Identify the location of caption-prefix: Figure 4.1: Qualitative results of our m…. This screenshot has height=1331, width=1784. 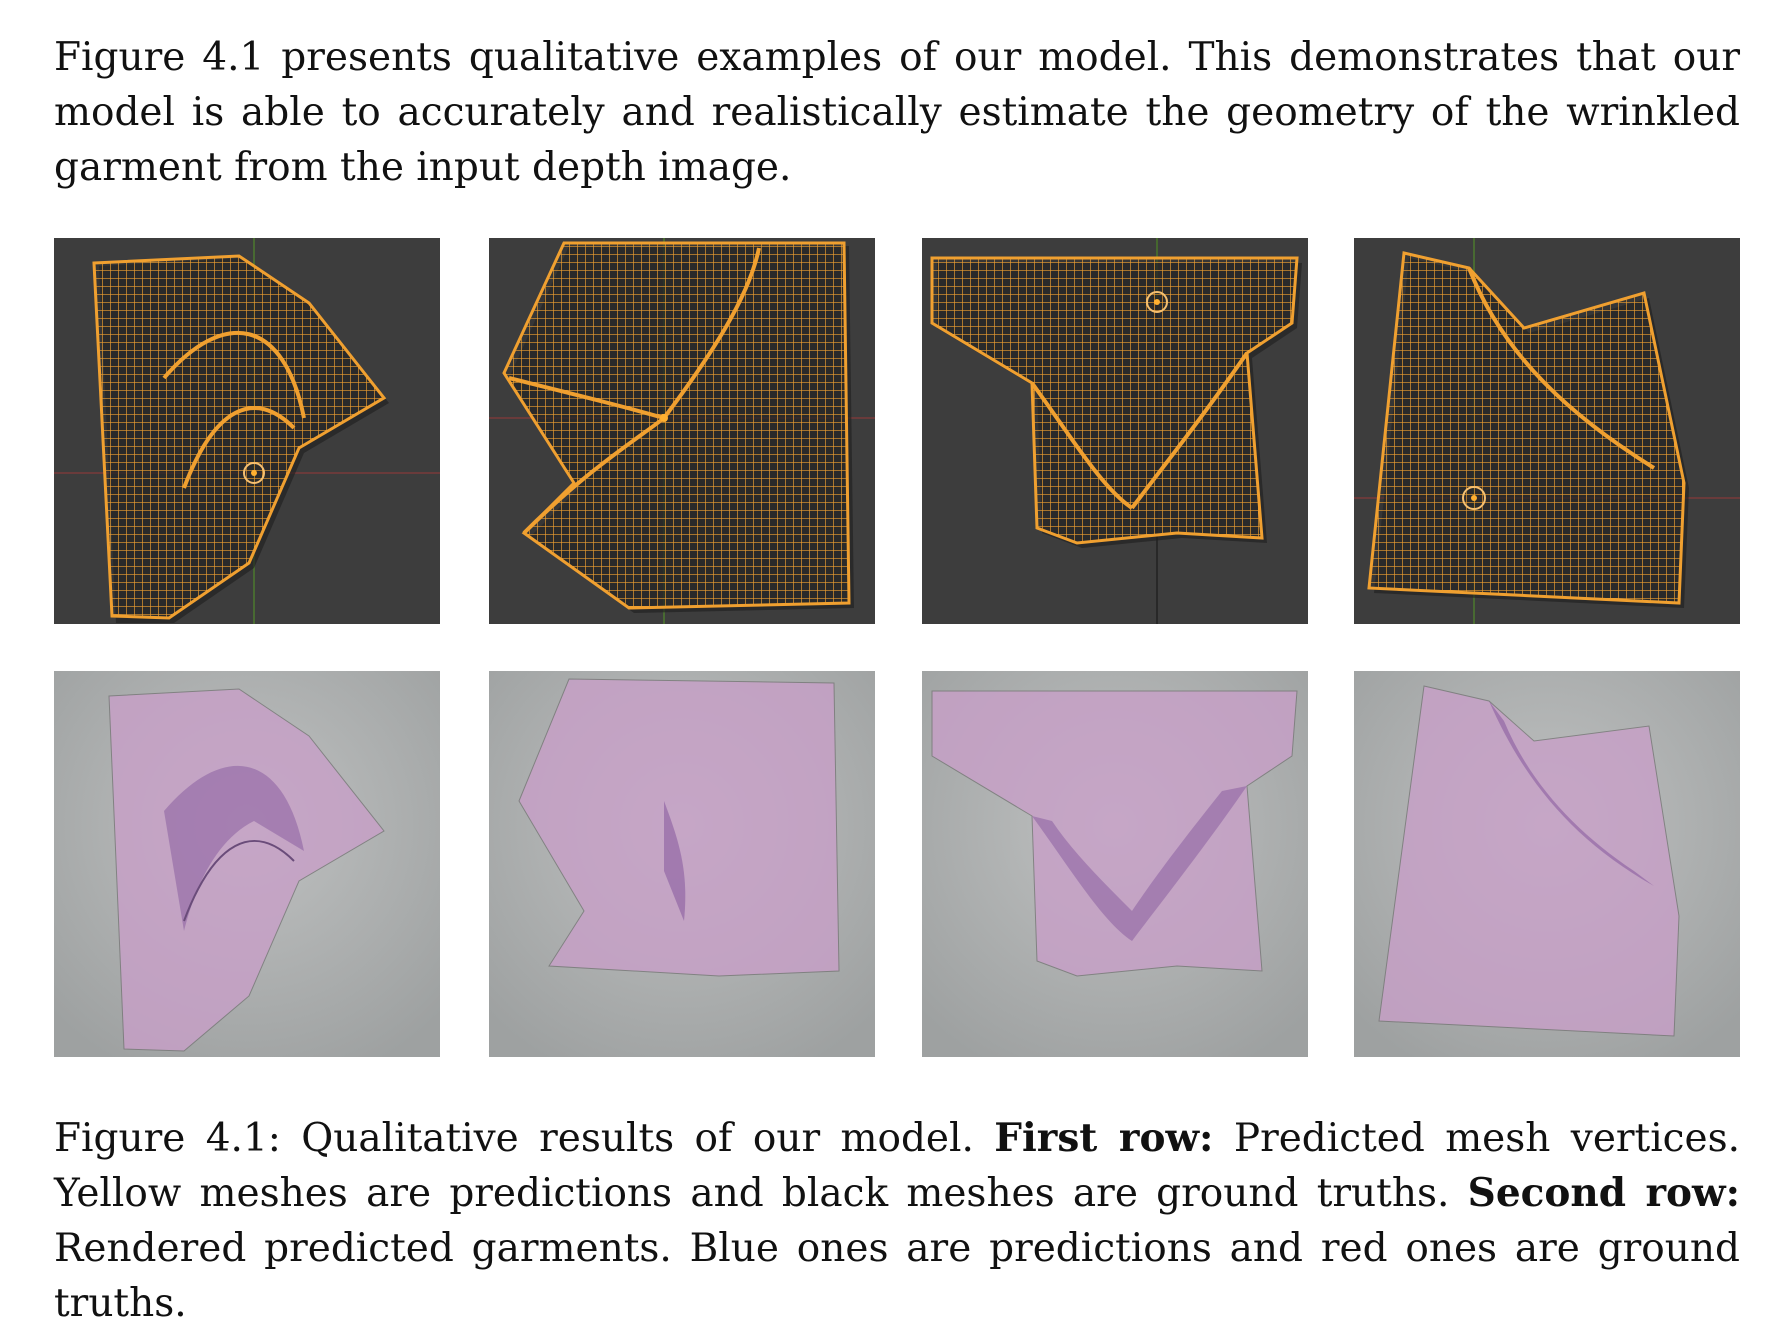
(514, 1138).